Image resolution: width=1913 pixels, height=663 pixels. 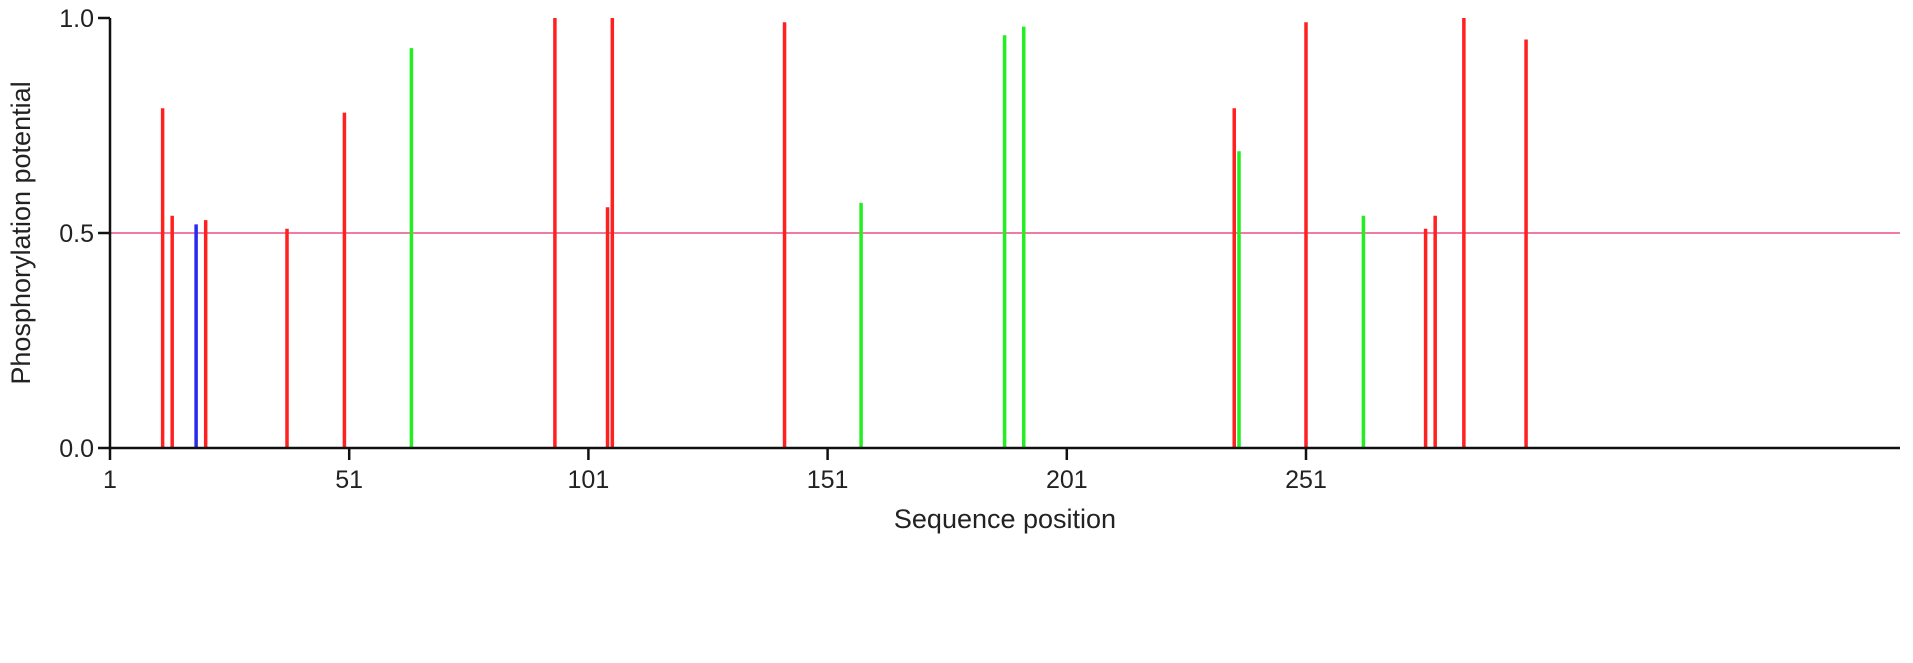 I want to click on x-tick-label-151: 151, so click(x=828, y=480).